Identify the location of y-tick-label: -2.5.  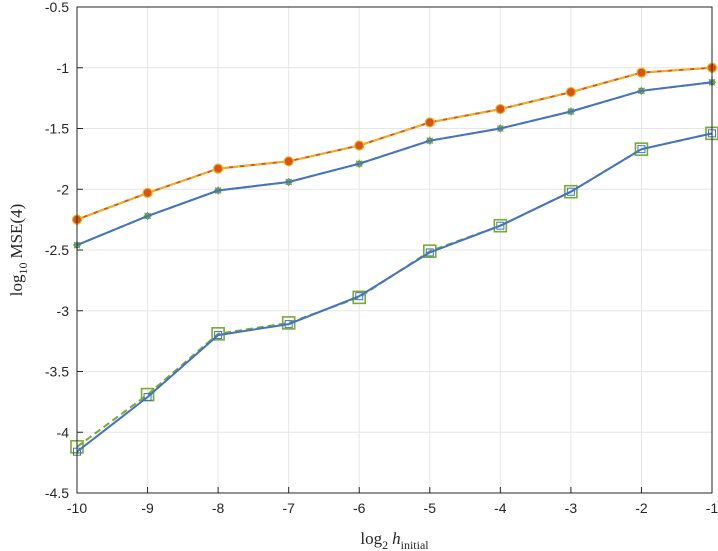
(57, 250).